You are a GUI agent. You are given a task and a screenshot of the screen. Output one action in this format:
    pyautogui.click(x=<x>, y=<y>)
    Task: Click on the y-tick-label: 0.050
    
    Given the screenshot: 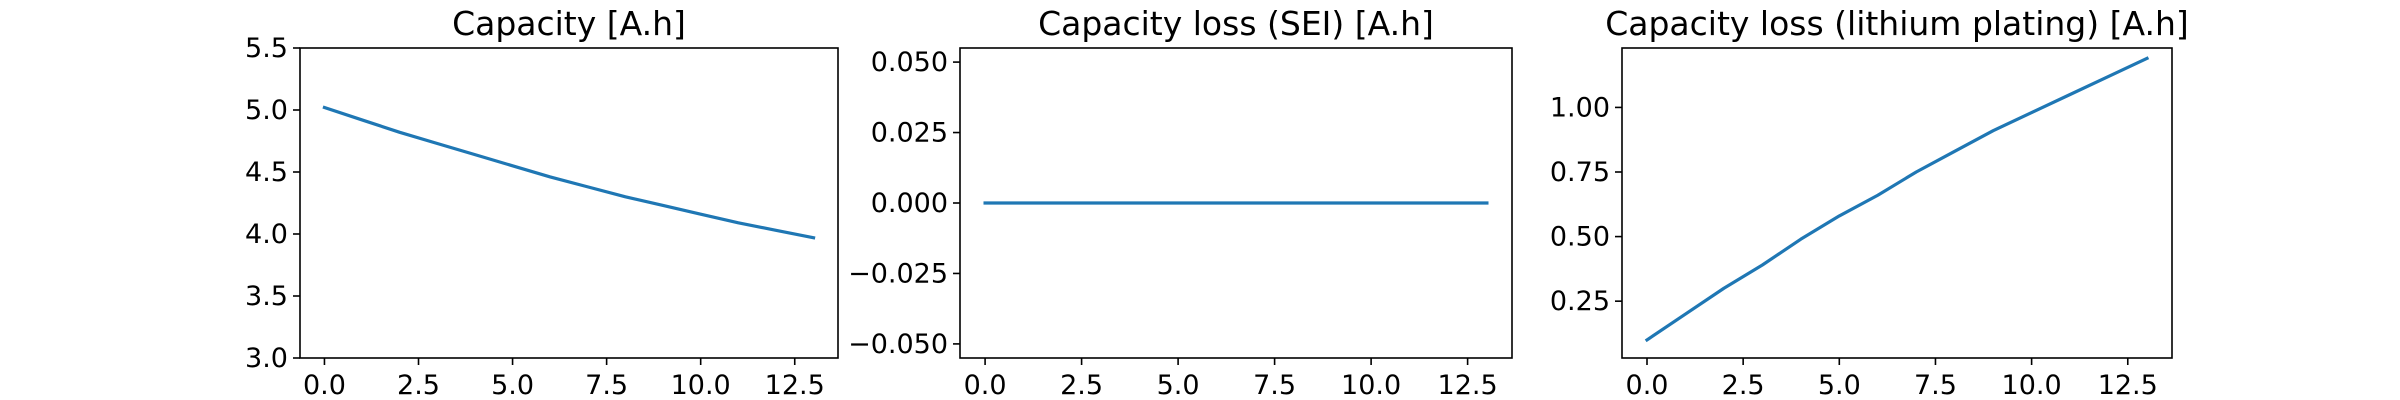 What is the action you would take?
    pyautogui.click(x=909, y=62)
    